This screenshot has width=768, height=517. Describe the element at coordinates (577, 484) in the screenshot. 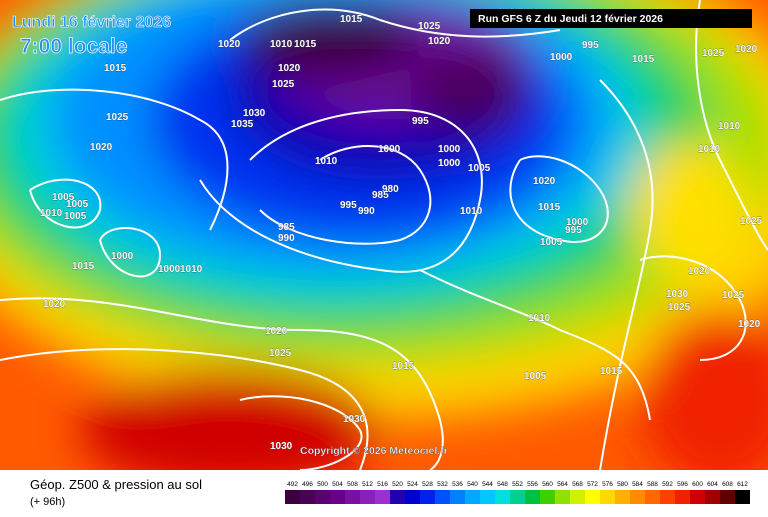

I see `legend-label: 568` at that location.